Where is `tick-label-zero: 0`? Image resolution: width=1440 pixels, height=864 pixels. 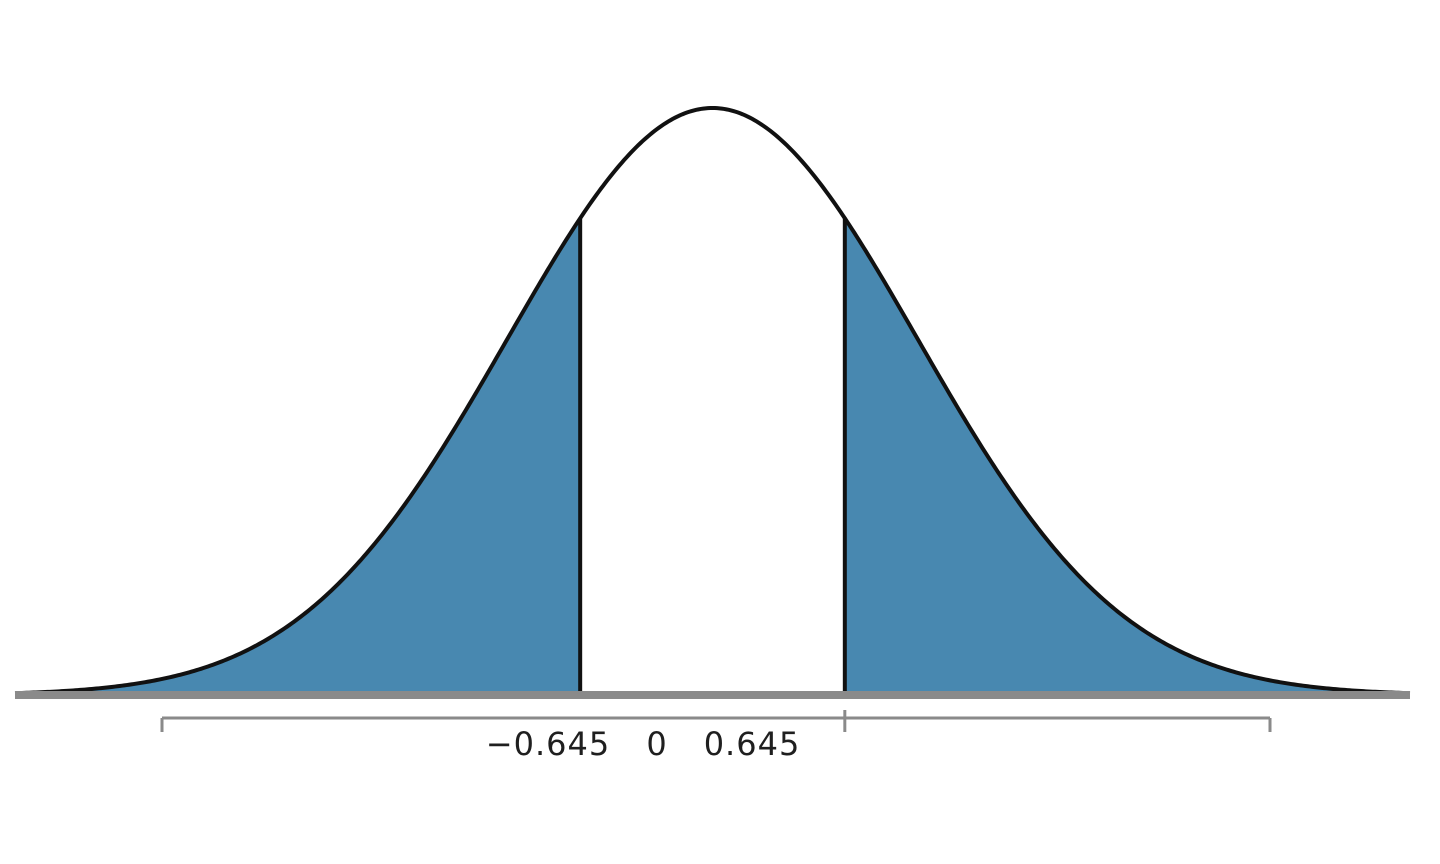 tick-label-zero: 0 is located at coordinates (656, 744).